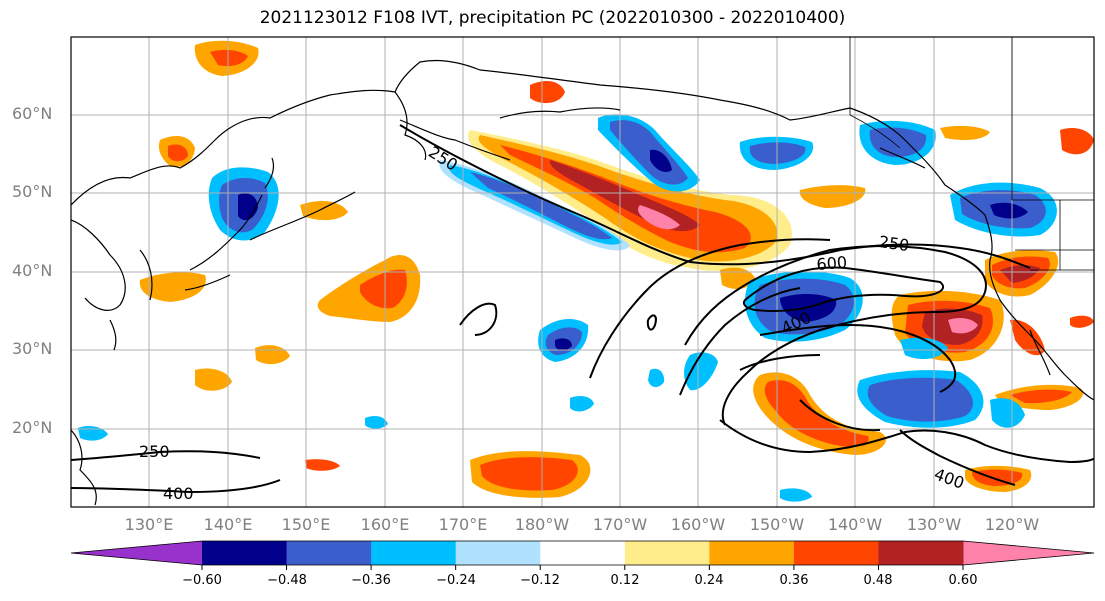  What do you see at coordinates (540, 580) in the screenshot?
I see `colorbar-tick-label: −0.12` at bounding box center [540, 580].